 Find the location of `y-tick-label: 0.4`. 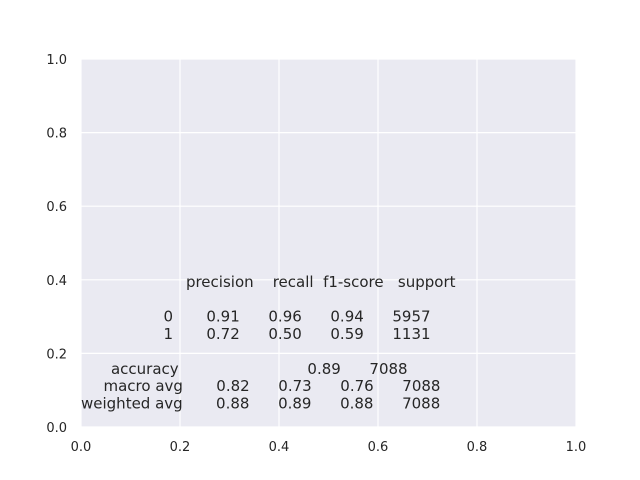

y-tick-label: 0.4 is located at coordinates (56, 281).